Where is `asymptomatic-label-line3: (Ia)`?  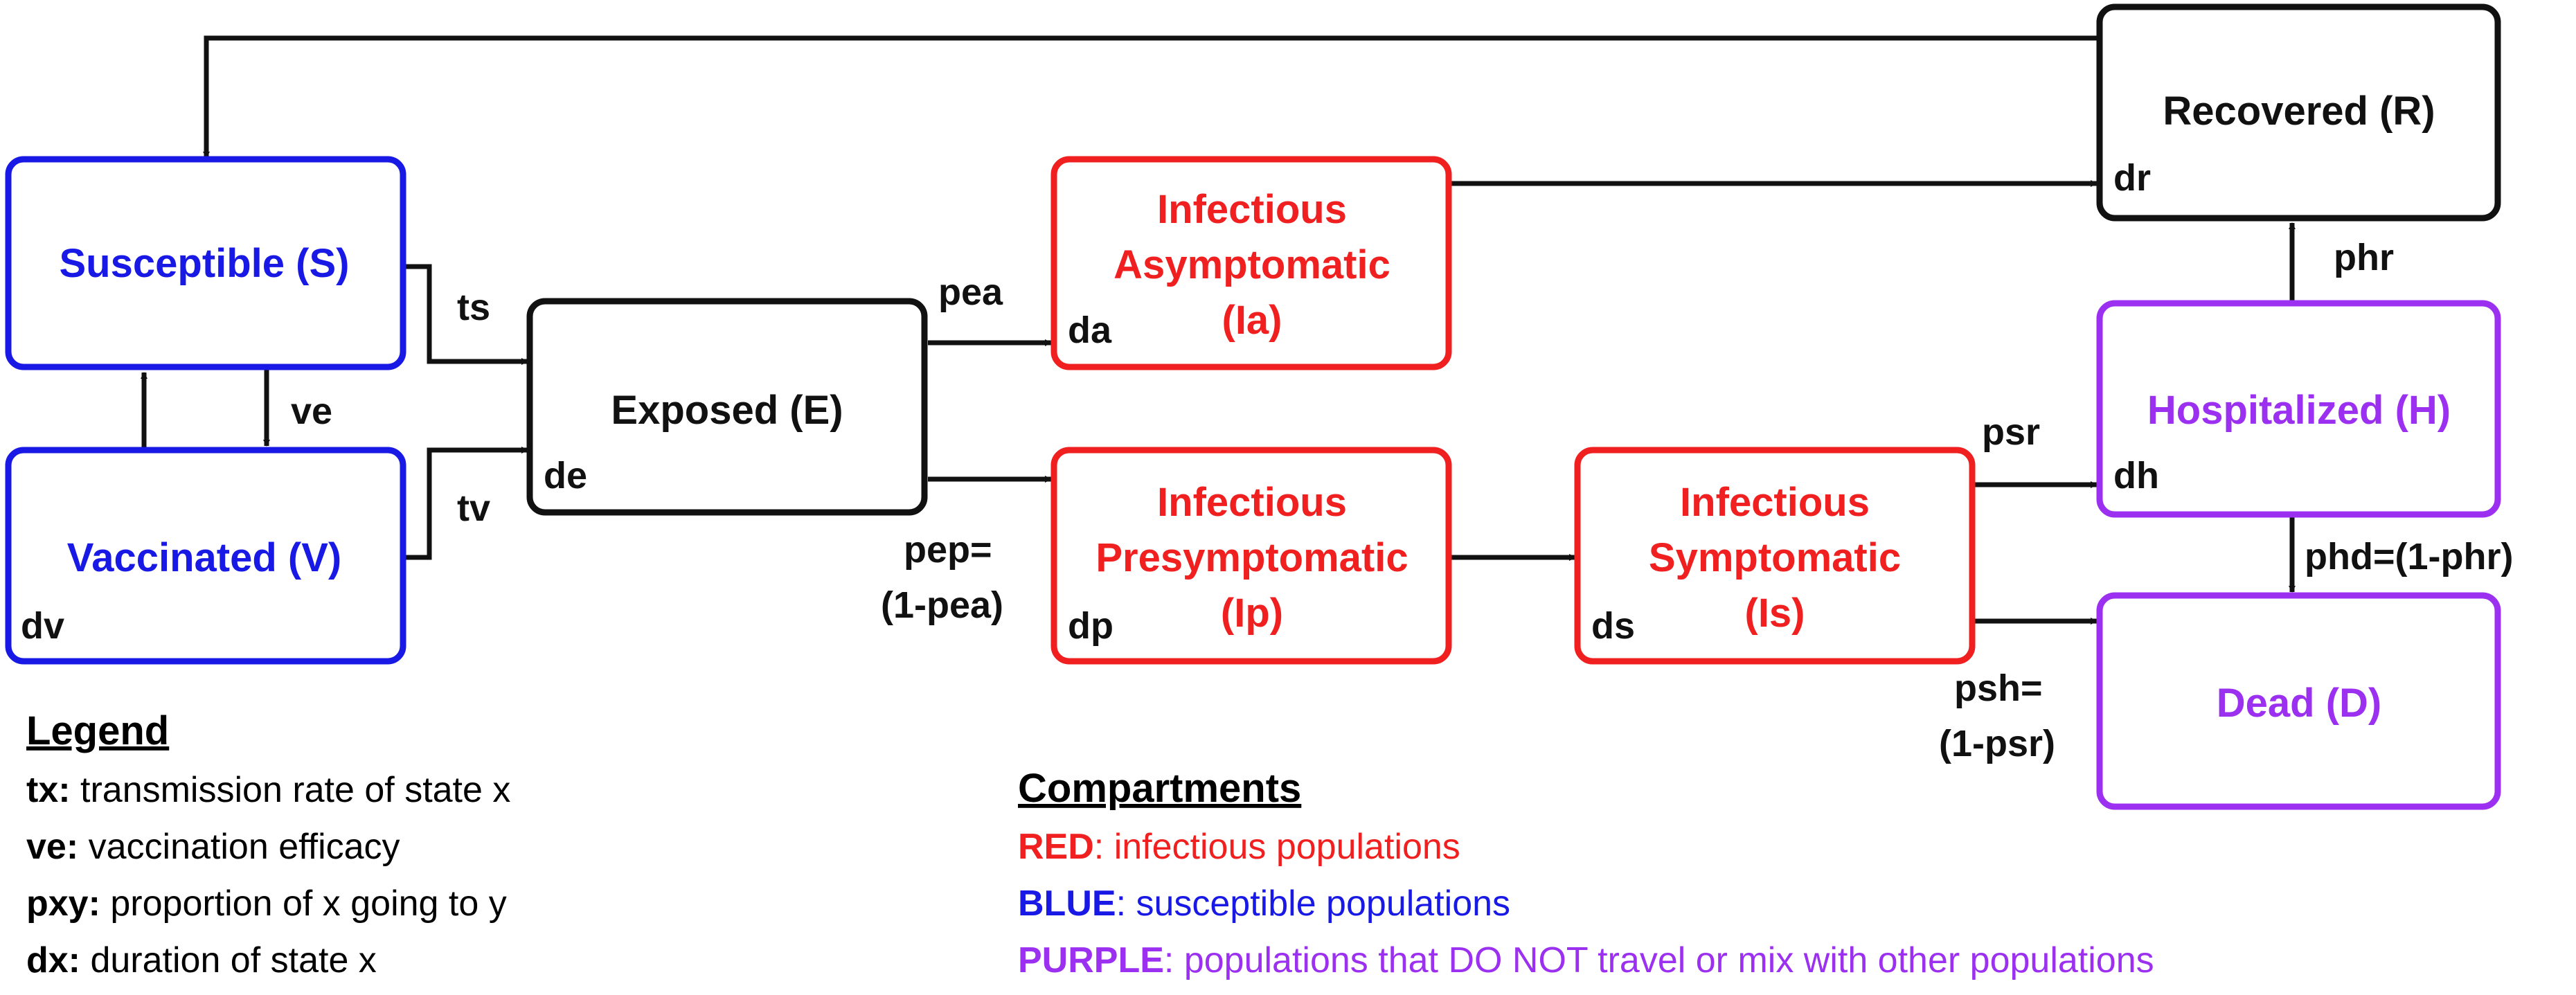
asymptomatic-label-line3: (Ia) is located at coordinates (1252, 320).